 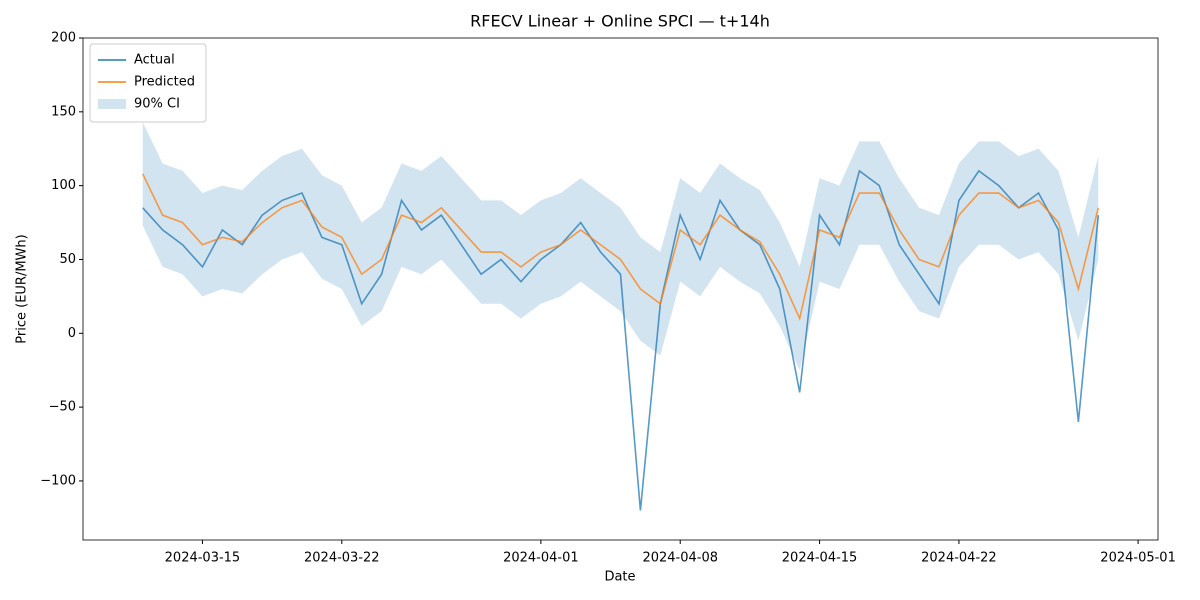 I want to click on x-tick-label: 2024-03-22, so click(x=342, y=558).